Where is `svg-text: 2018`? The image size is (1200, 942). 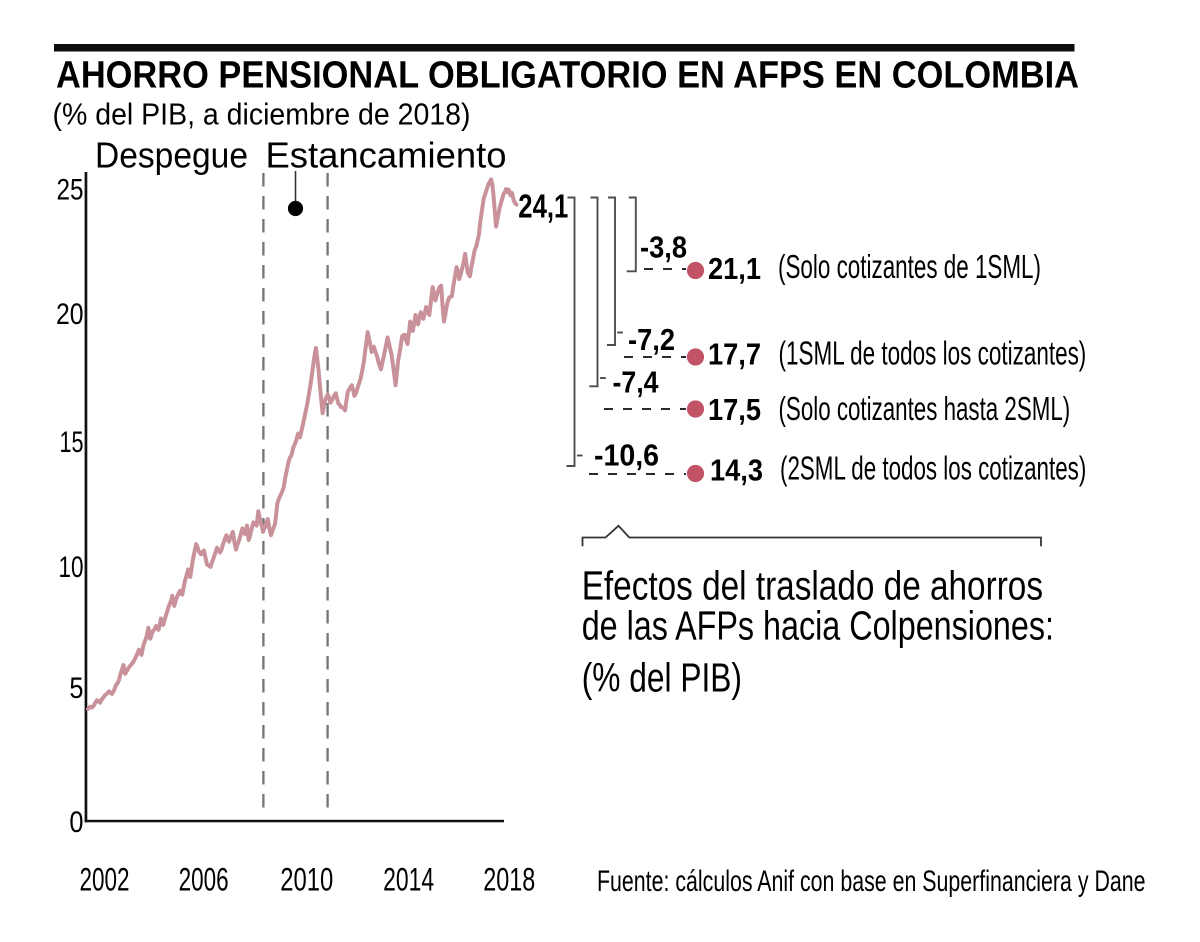
svg-text: 2018 is located at coordinates (509, 880).